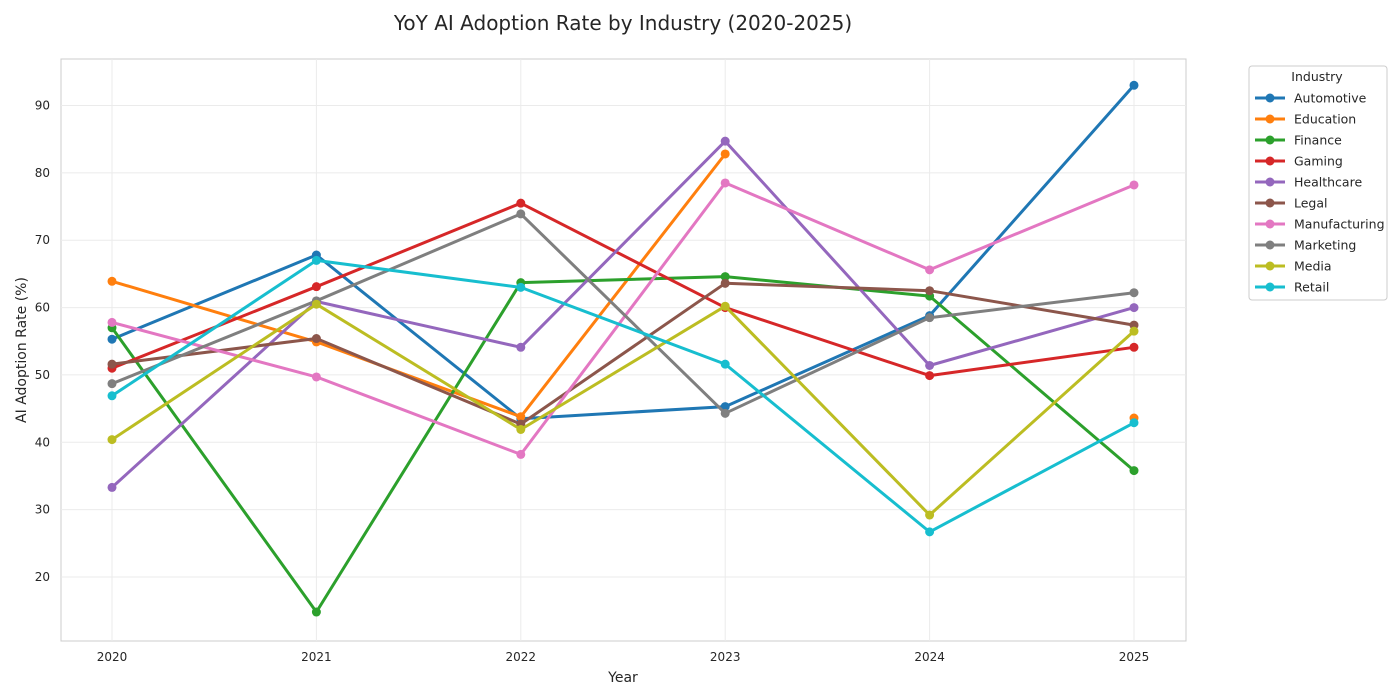  I want to click on legend-label: Healthcare, so click(1328, 182).